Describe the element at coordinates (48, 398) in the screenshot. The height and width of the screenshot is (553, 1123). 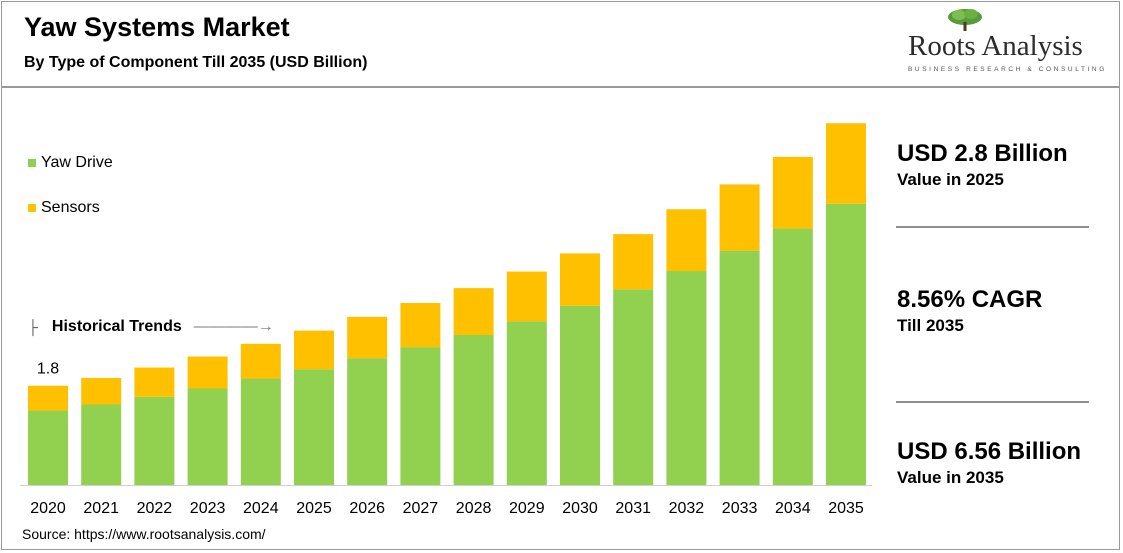
I see `bar-sensors-2020` at that location.